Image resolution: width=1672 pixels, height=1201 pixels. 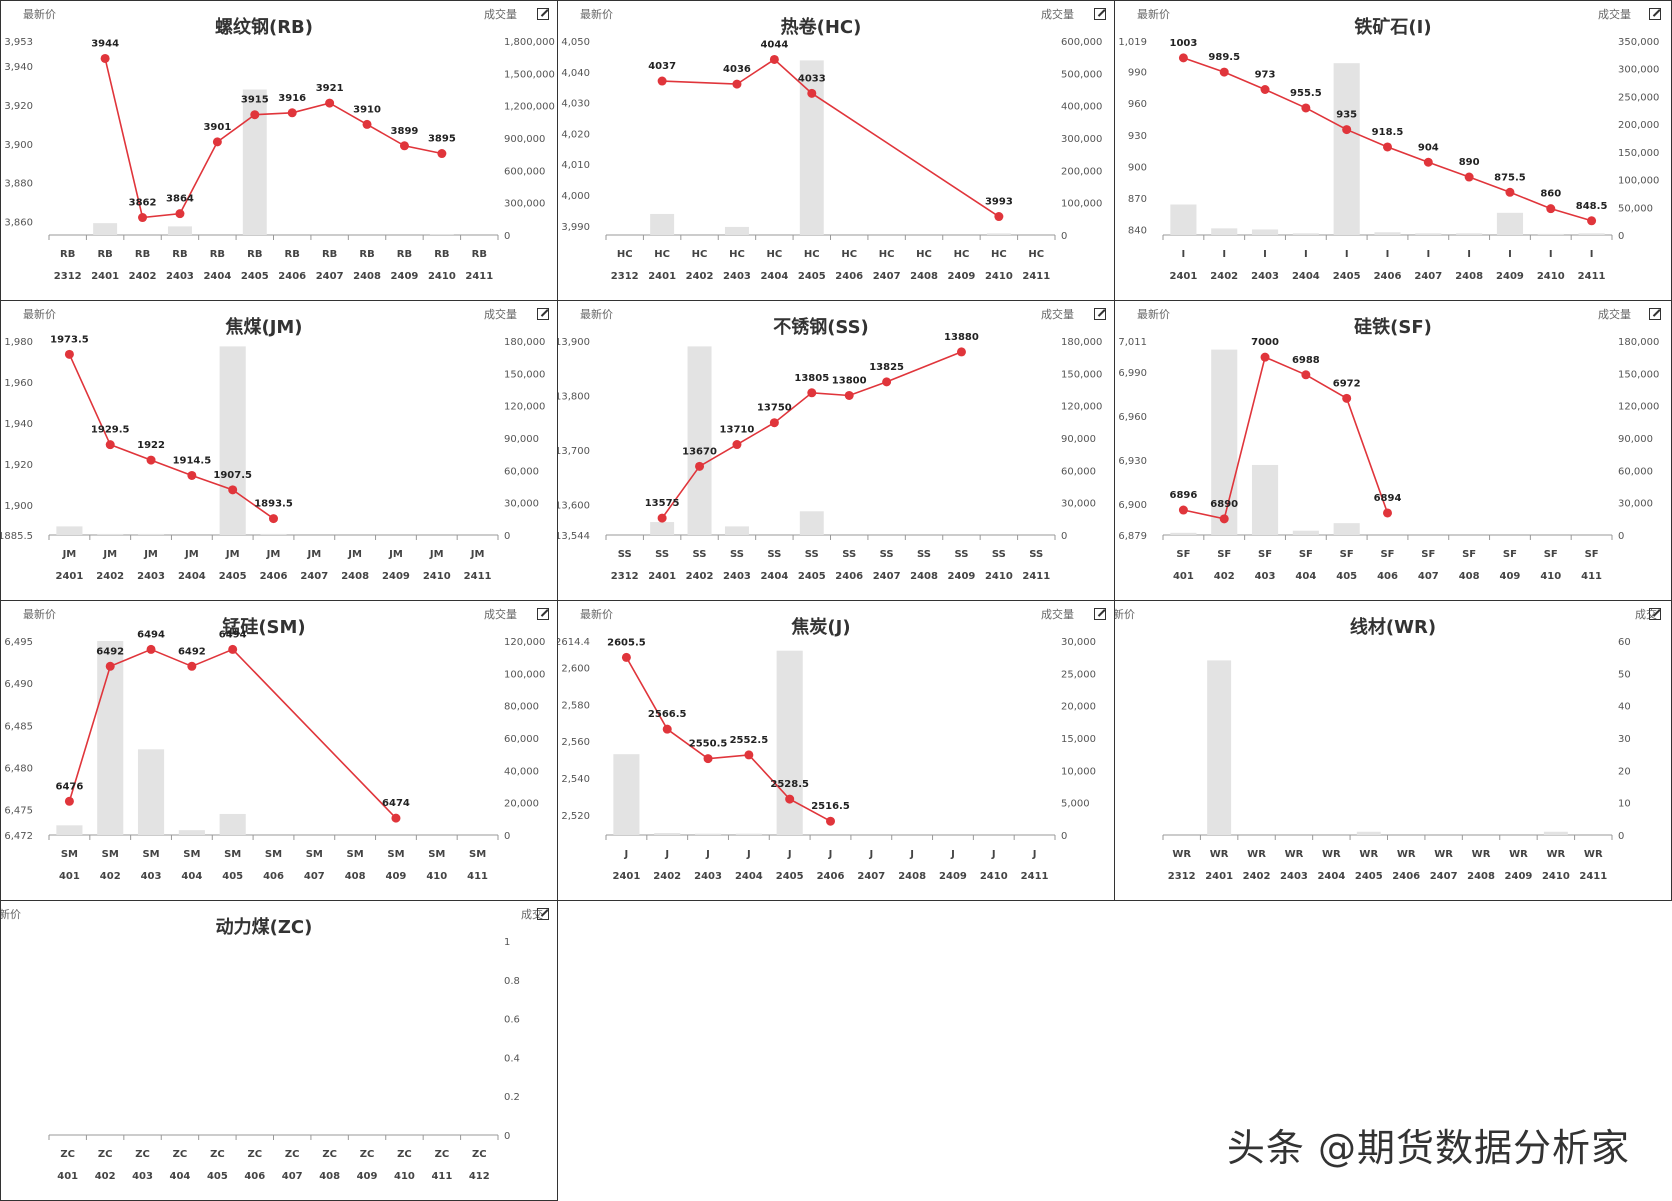 What do you see at coordinates (1078, 439) in the screenshot?
I see `y-right-tick-label: 90,000` at bounding box center [1078, 439].